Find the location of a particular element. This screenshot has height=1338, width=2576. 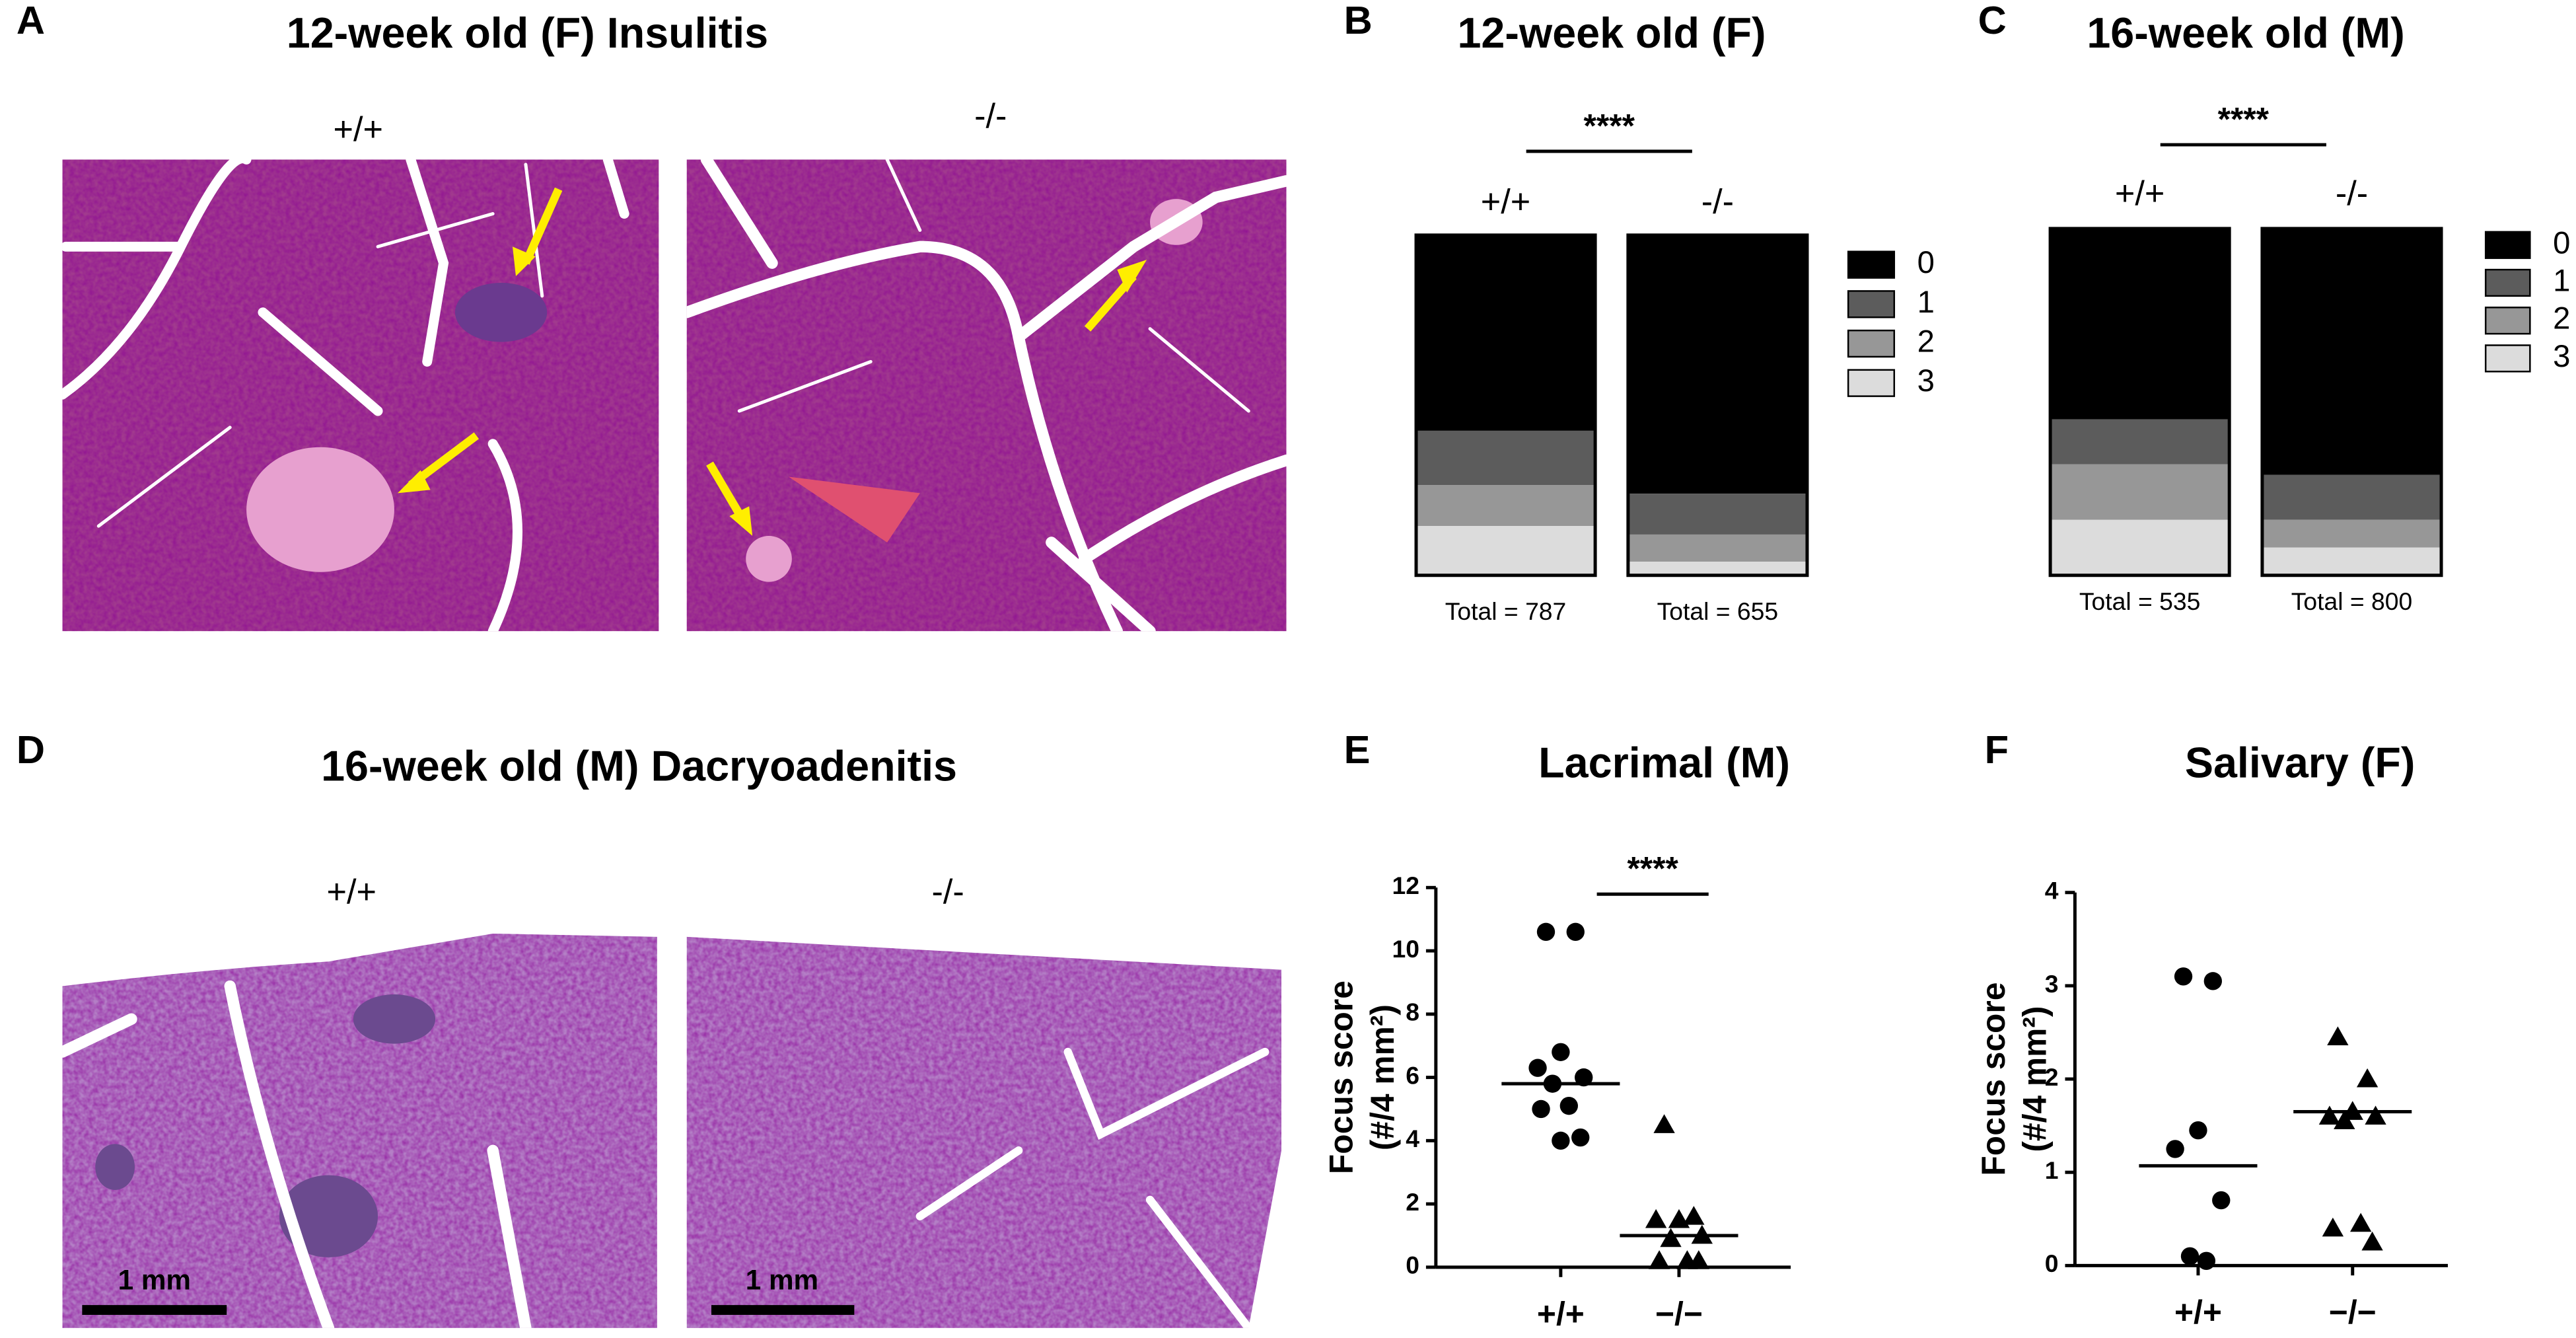

panel-letter: E is located at coordinates (1358, 749).